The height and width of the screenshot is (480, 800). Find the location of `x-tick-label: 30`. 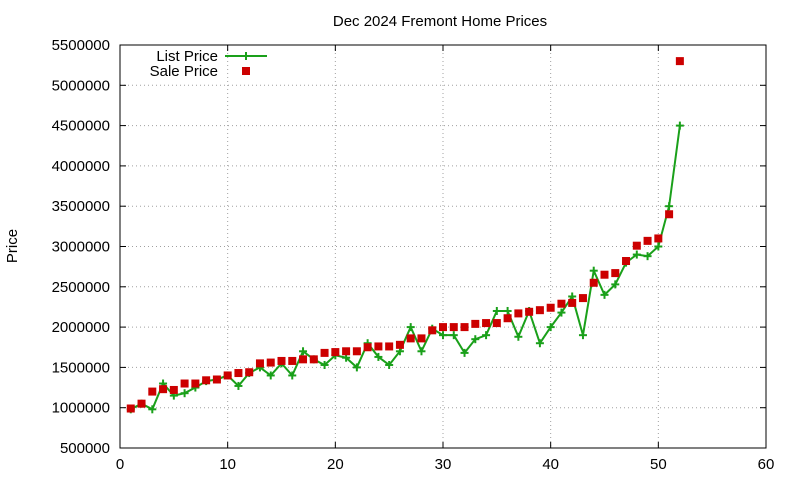

x-tick-label: 30 is located at coordinates (443, 464).